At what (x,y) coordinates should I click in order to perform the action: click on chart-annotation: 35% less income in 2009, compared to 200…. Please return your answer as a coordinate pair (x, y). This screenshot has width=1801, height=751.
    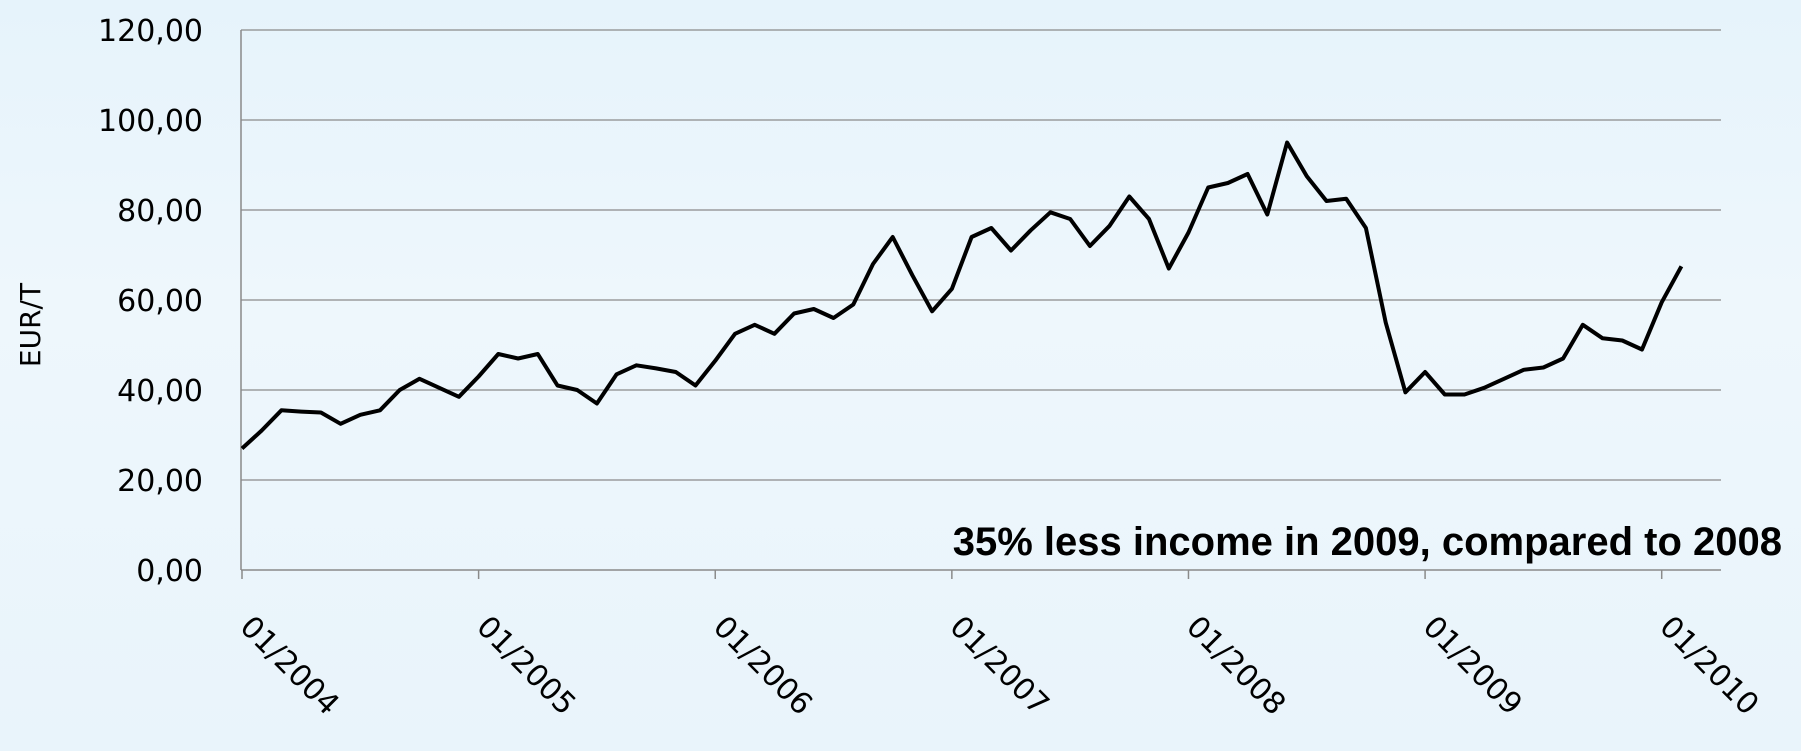
    Looking at the image, I should click on (1367, 542).